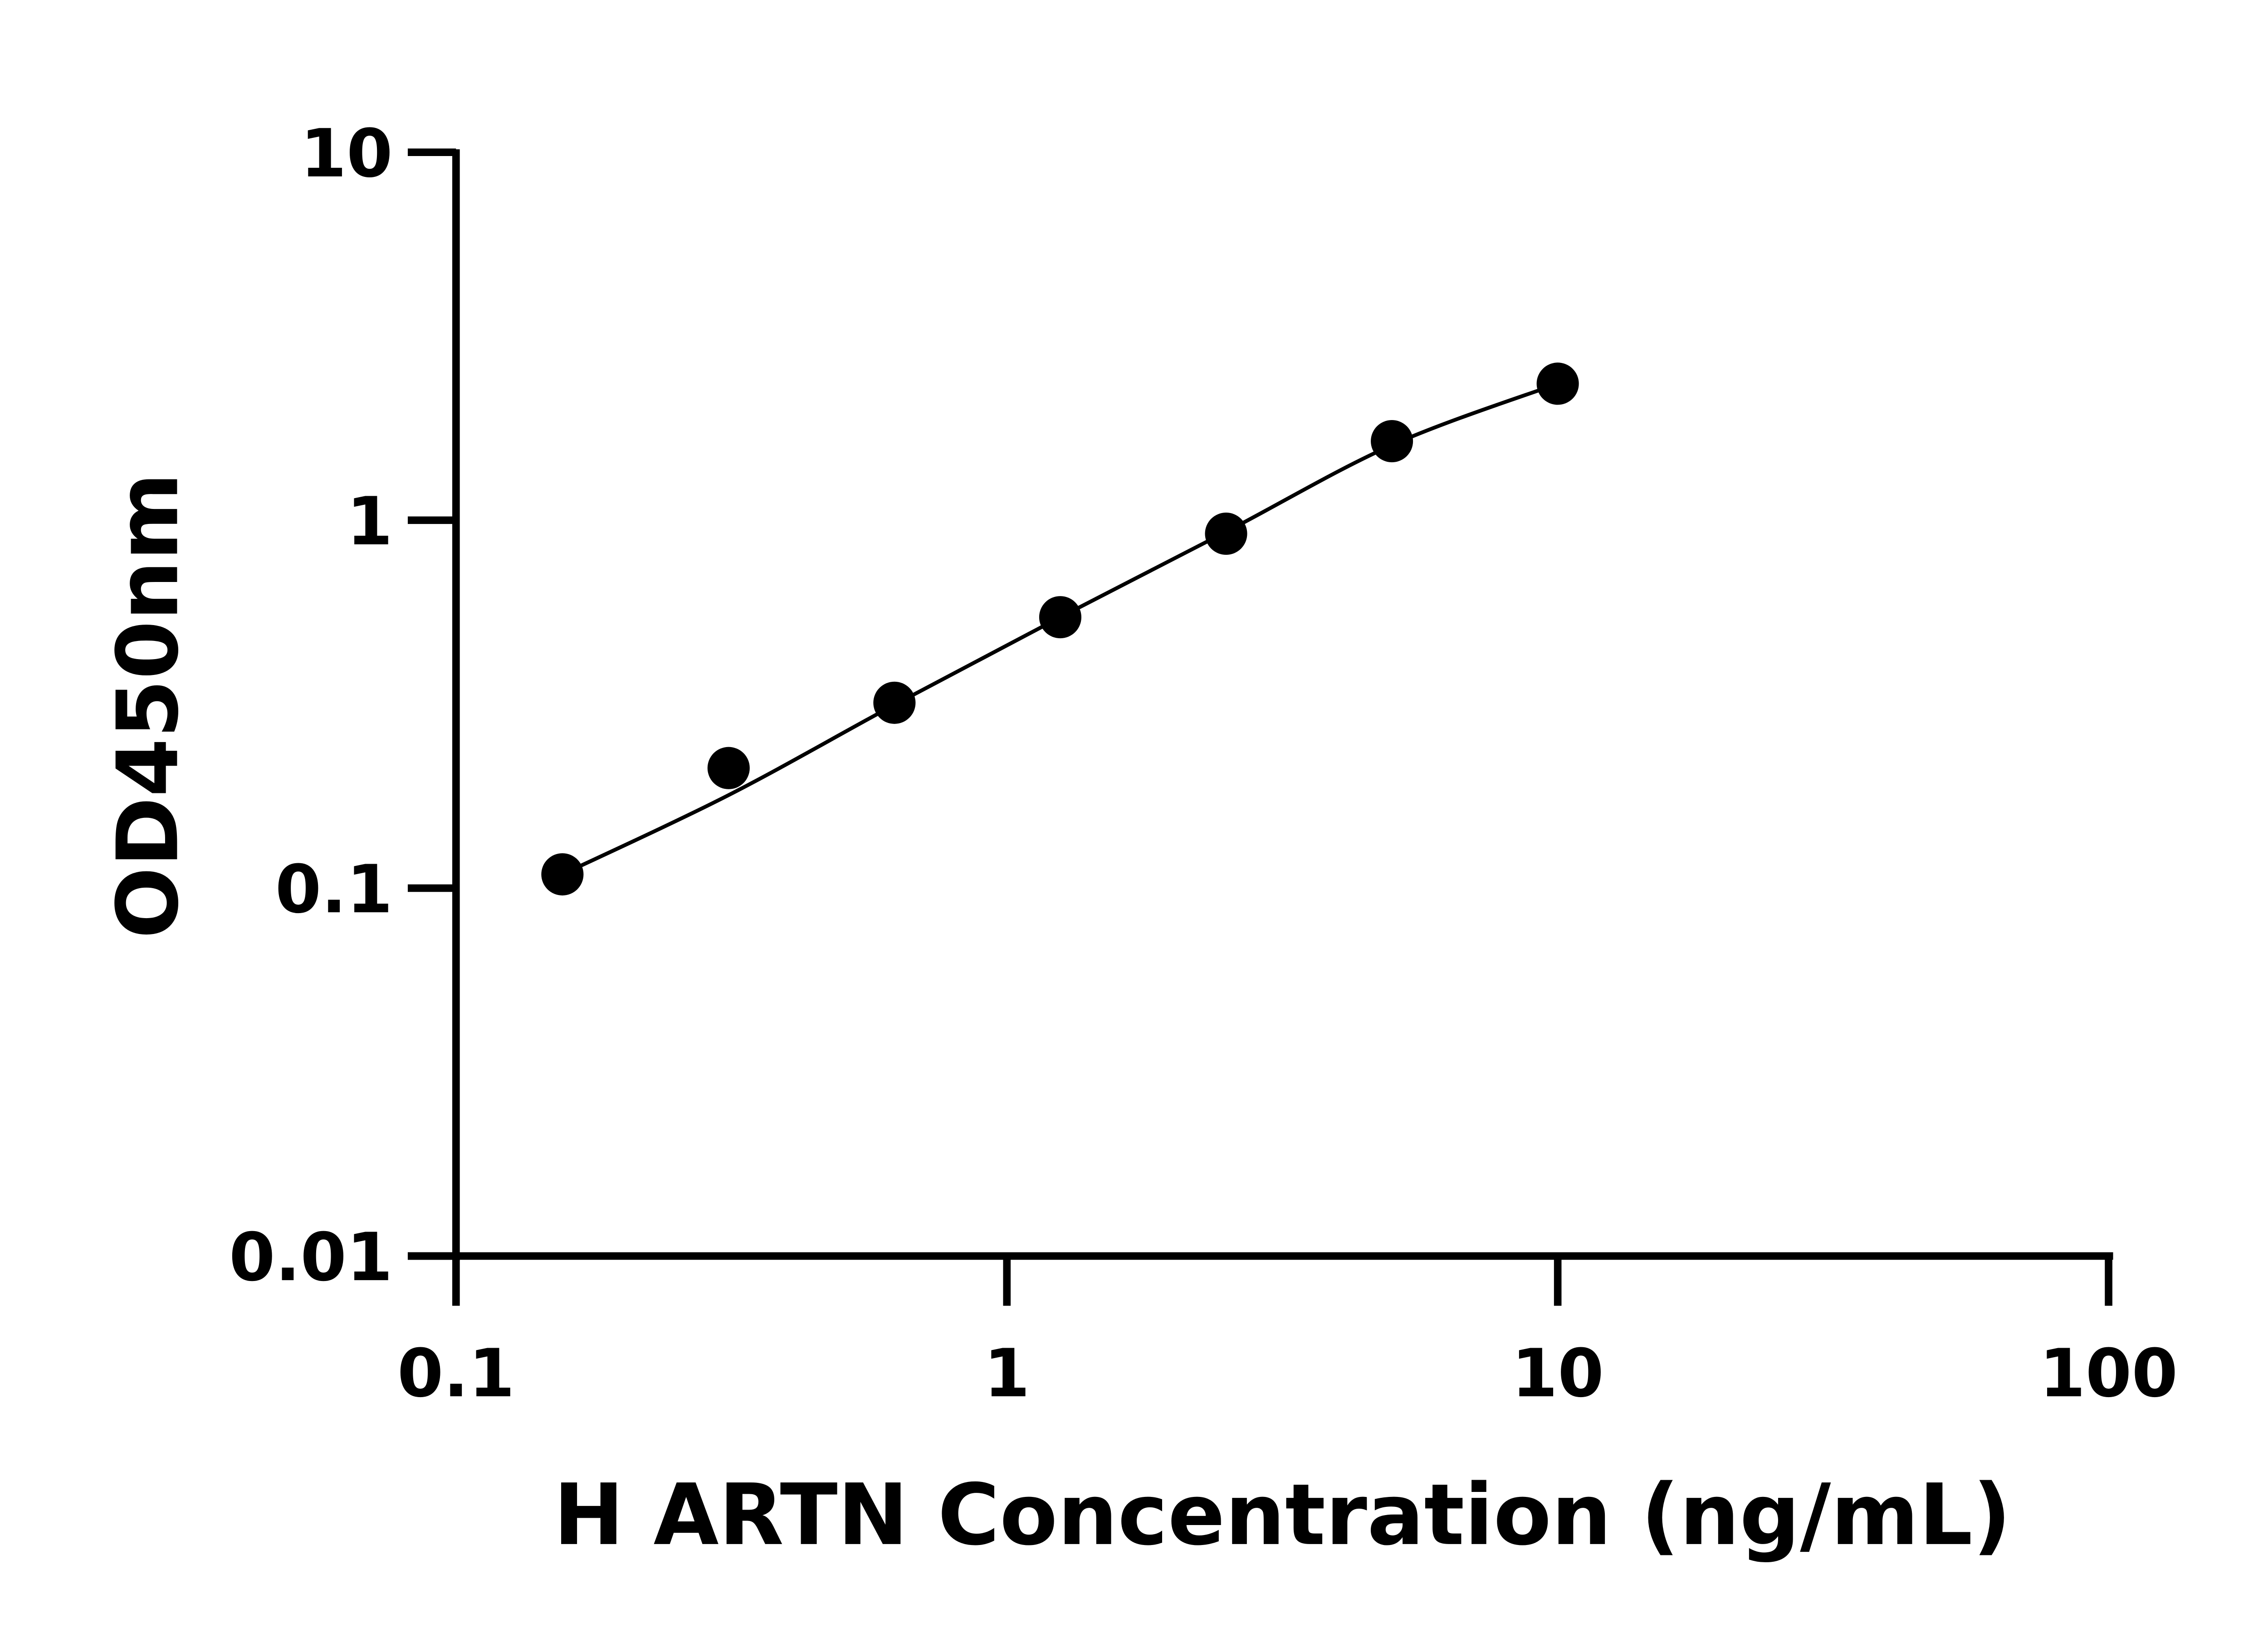 The height and width of the screenshot is (1633, 2268). I want to click on x-tick-label: 0.1, so click(456, 1373).